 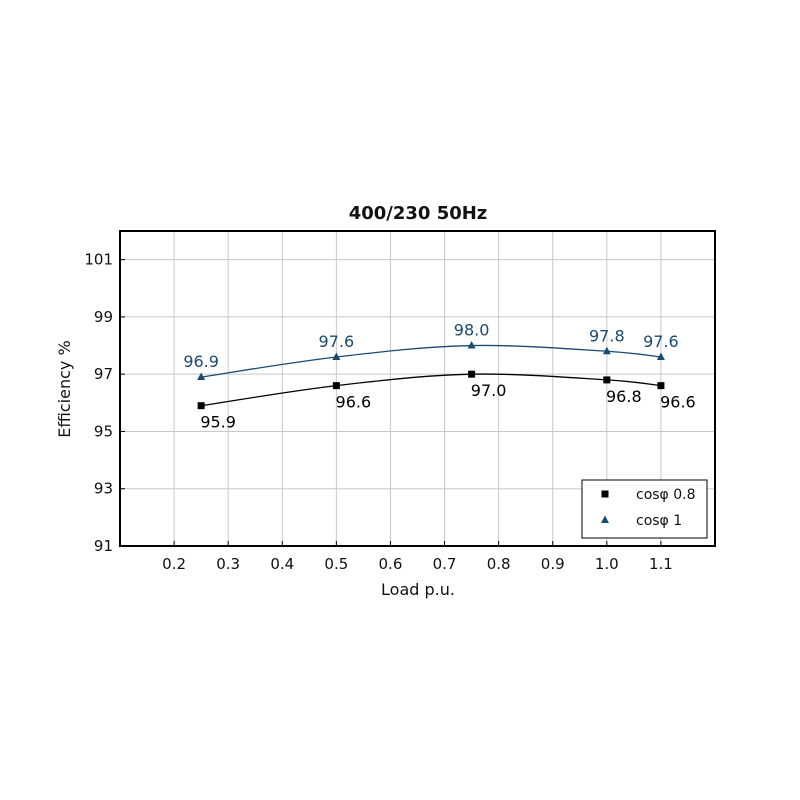 What do you see at coordinates (553, 564) in the screenshot?
I see `x-tick-label: 0.9` at bounding box center [553, 564].